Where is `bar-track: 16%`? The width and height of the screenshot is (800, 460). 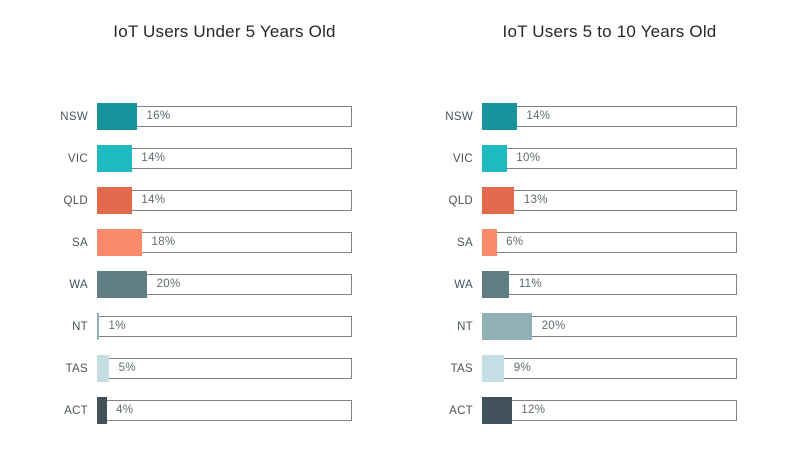
bar-track: 16% is located at coordinates (224, 116).